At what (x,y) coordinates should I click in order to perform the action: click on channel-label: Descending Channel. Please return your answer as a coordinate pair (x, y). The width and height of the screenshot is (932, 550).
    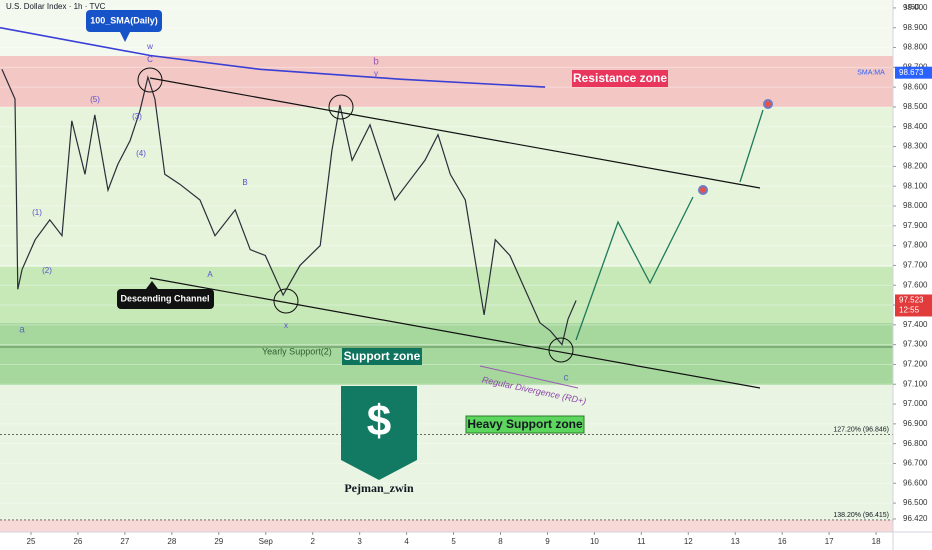
    Looking at the image, I should click on (164, 298).